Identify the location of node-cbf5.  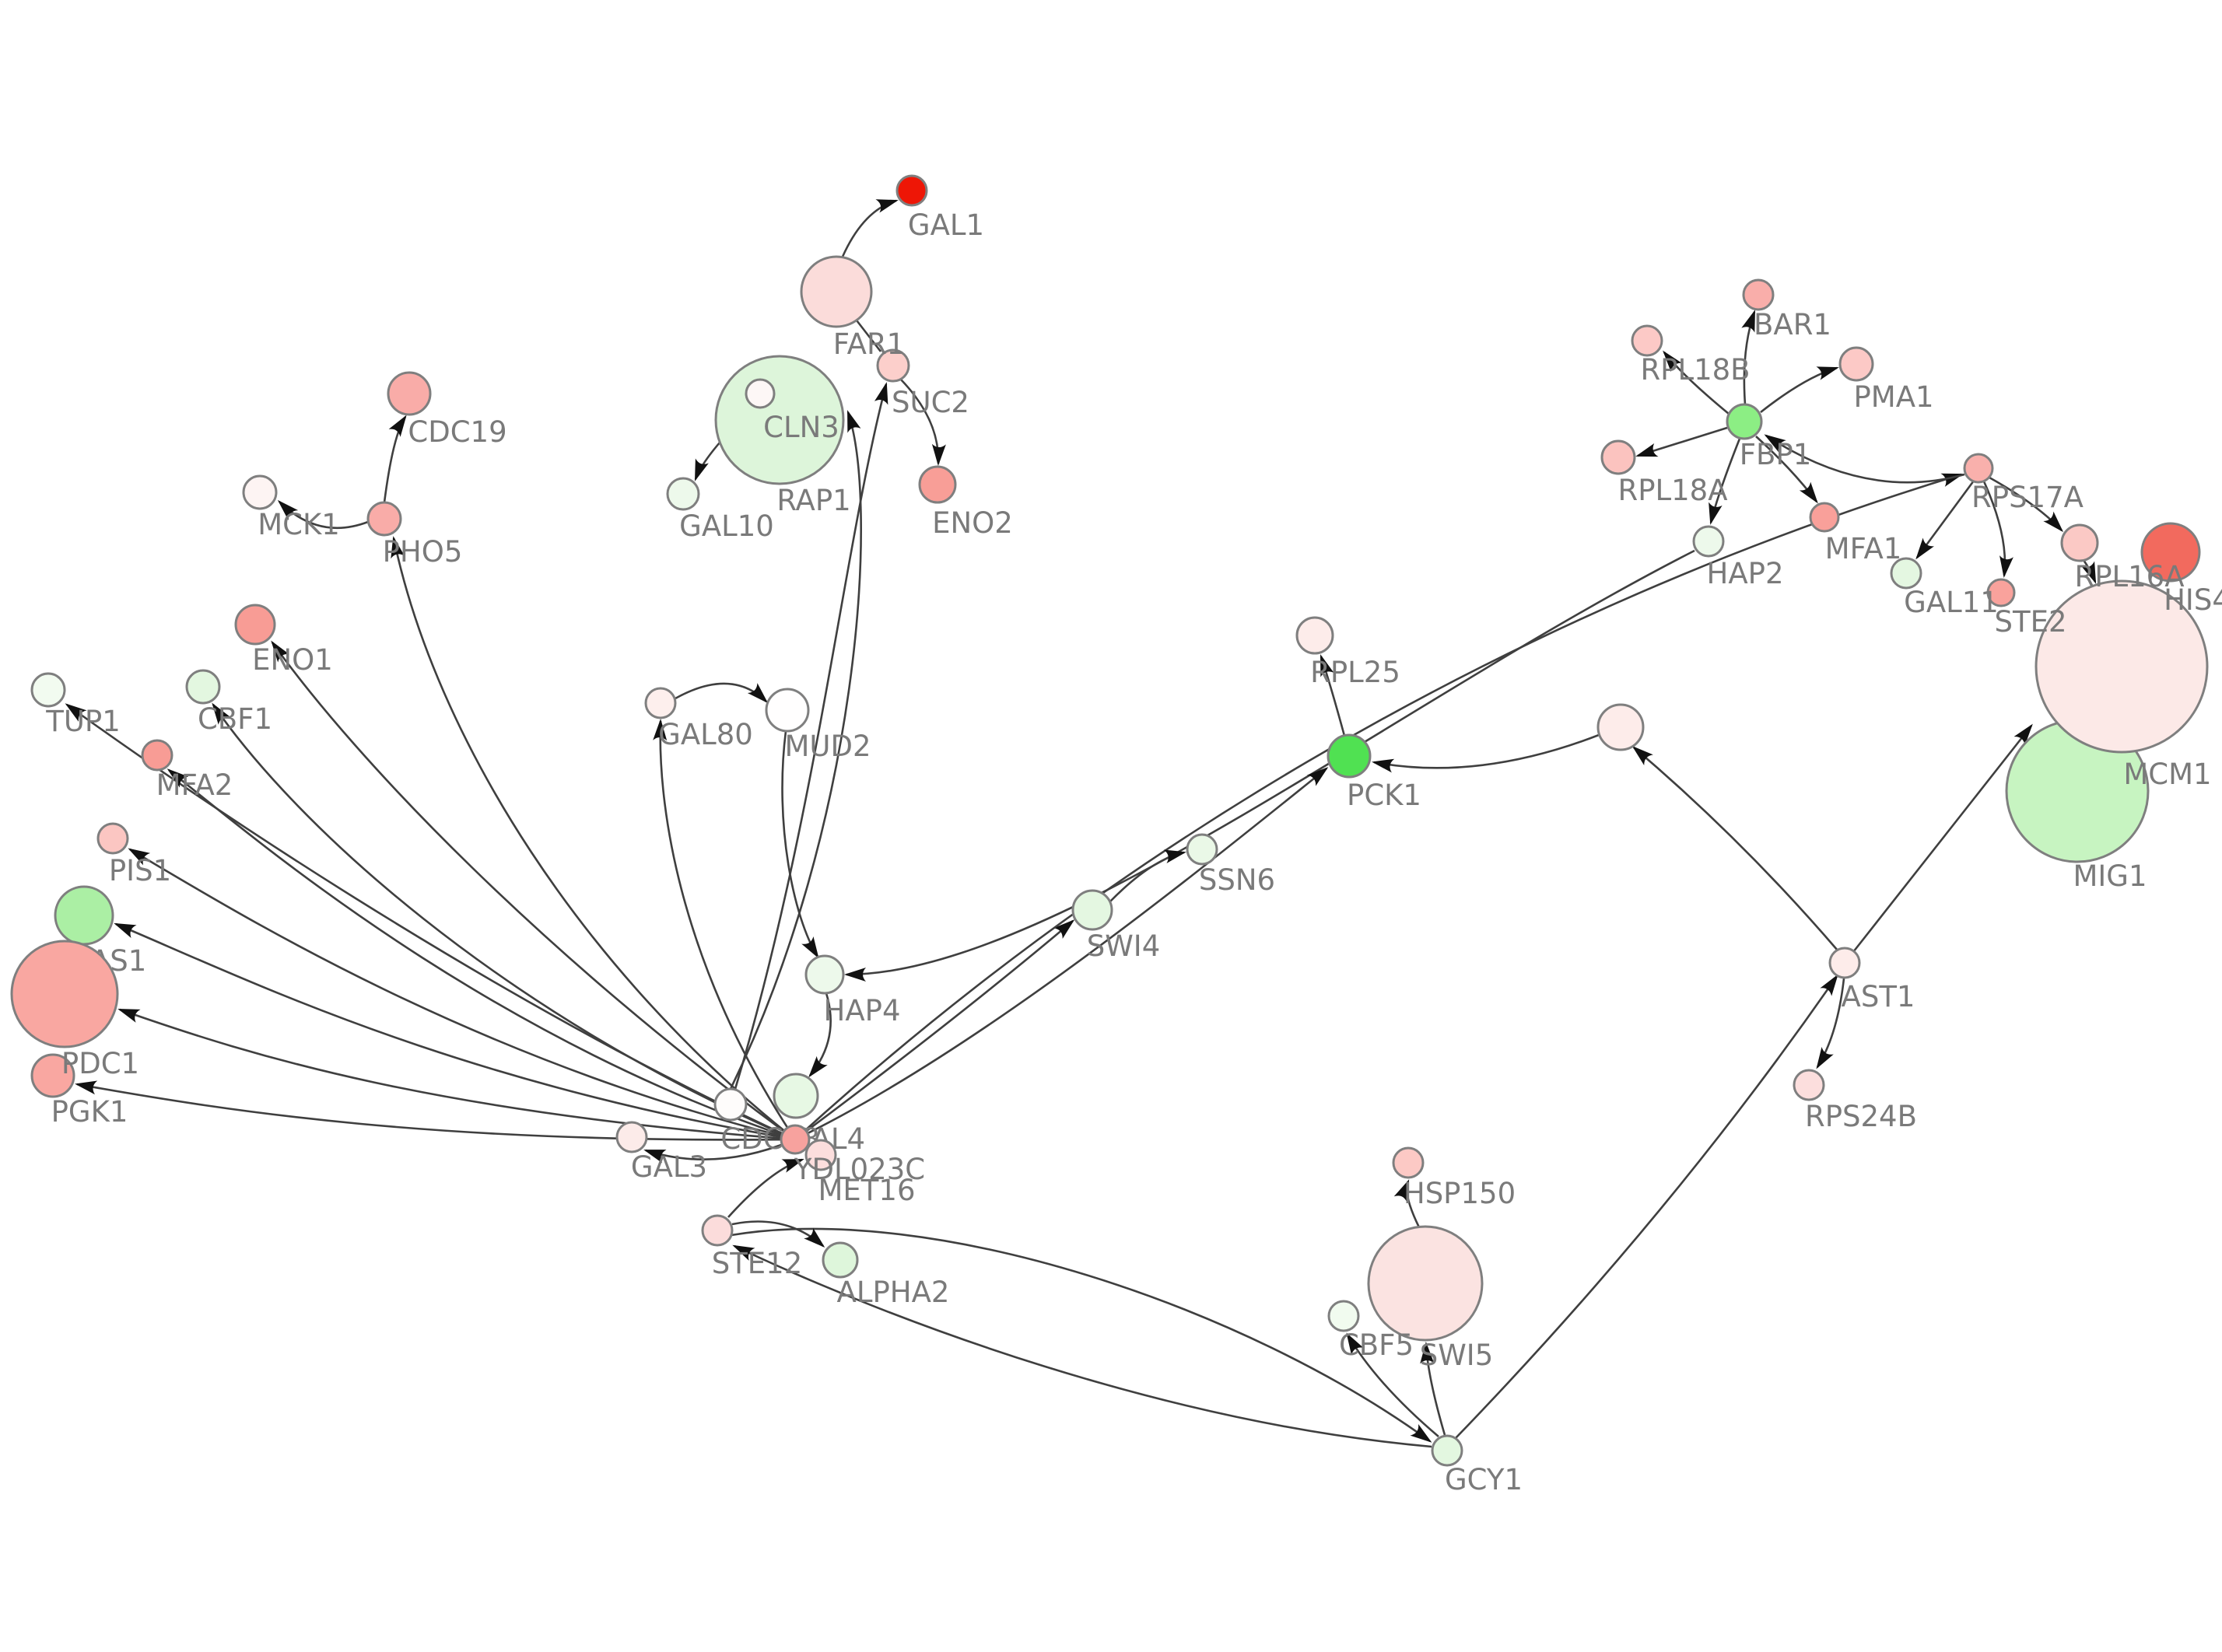
(1343, 1316).